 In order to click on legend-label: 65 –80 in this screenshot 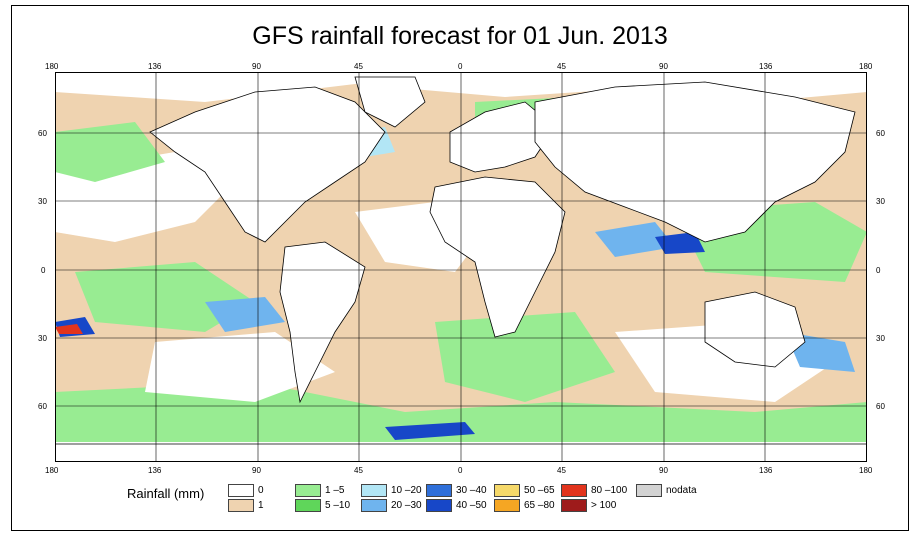, I will do `click(539, 505)`.